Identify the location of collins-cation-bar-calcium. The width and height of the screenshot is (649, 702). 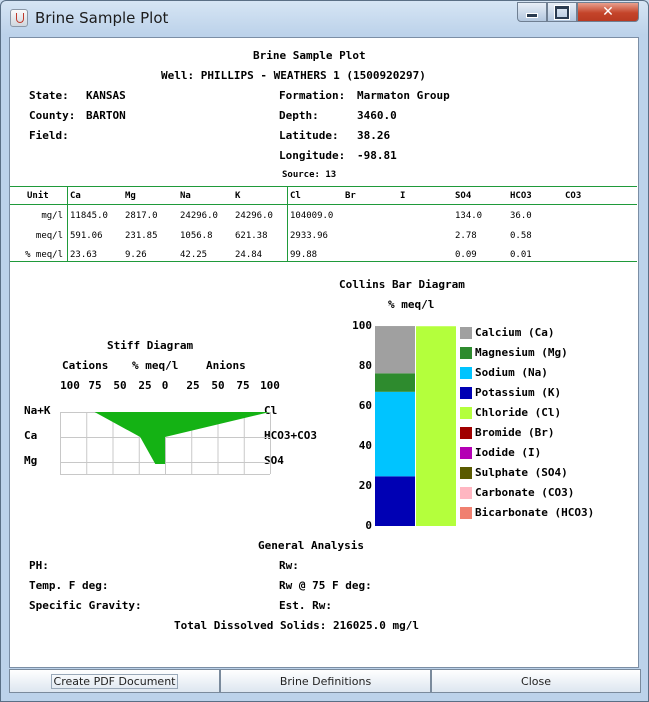
(395, 350).